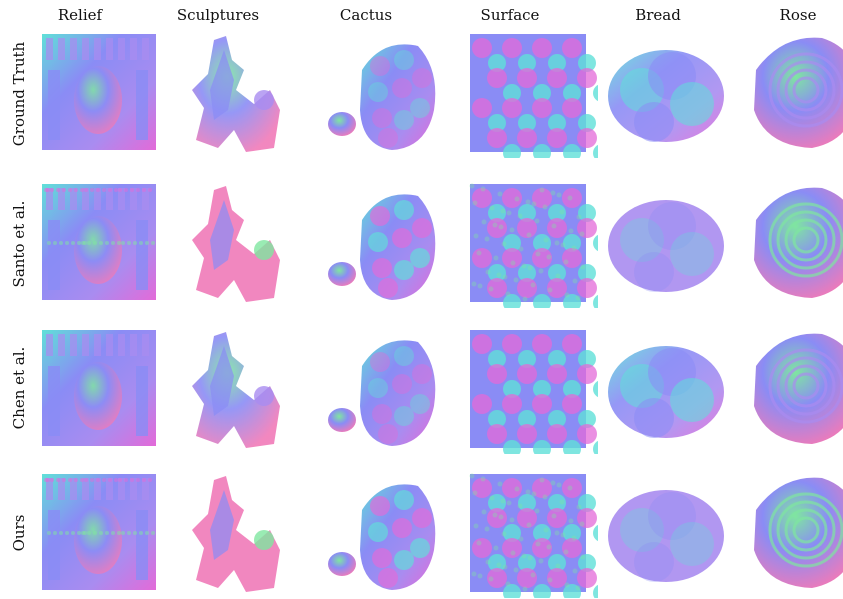 The height and width of the screenshot is (599, 843). Describe the element at coordinates (19, 533) in the screenshot. I see `row-label-ours: Ours` at that location.